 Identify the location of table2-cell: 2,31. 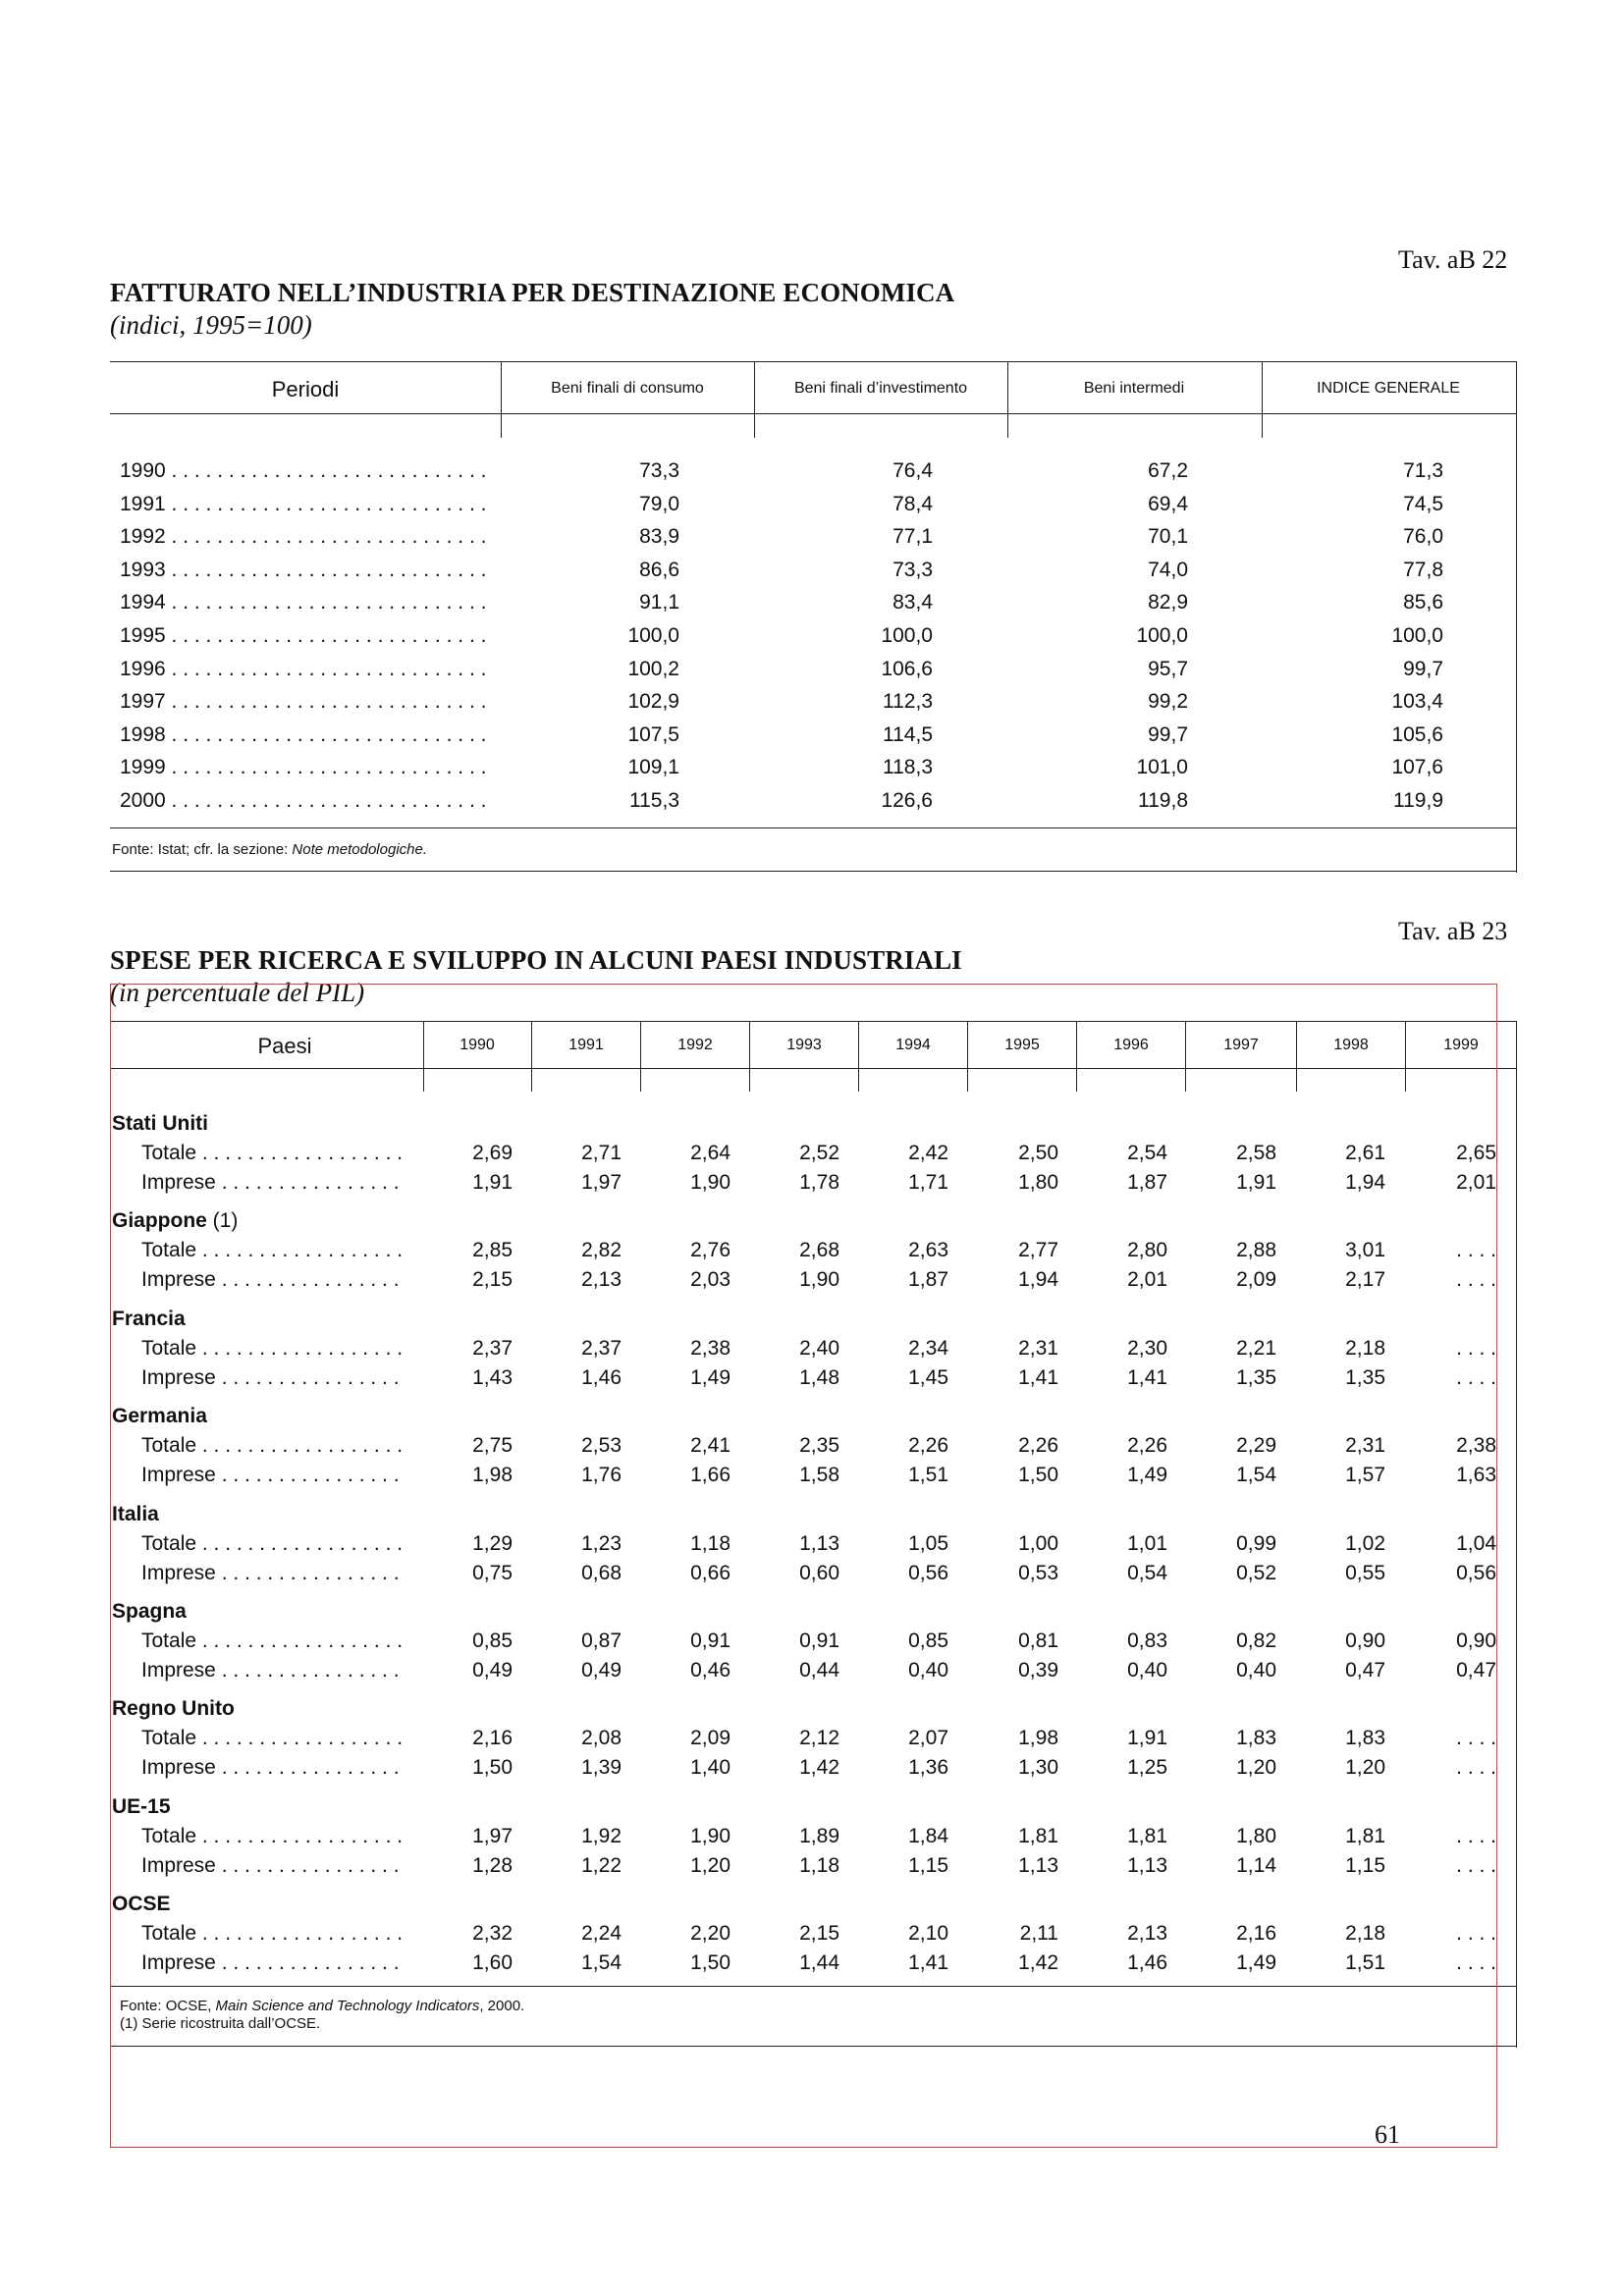
(1038, 1348).